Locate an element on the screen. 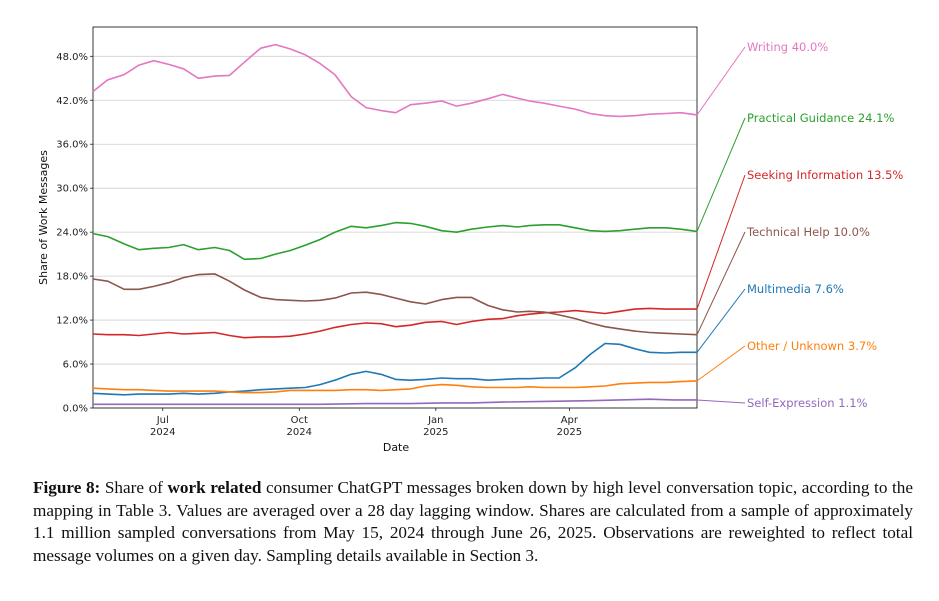 Image resolution: width=939 pixels, height=601 pixels. caption-text-start: Share of is located at coordinates (134, 487).